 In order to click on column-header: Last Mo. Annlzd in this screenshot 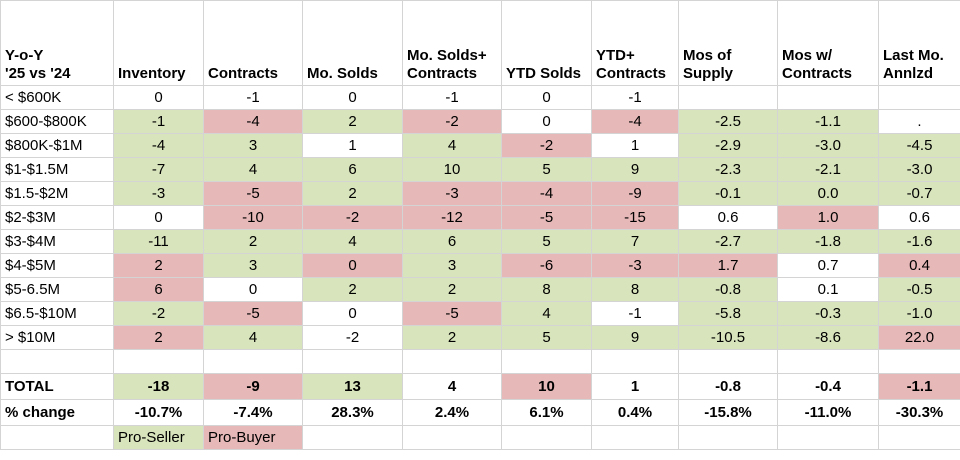, I will do `click(919, 43)`.